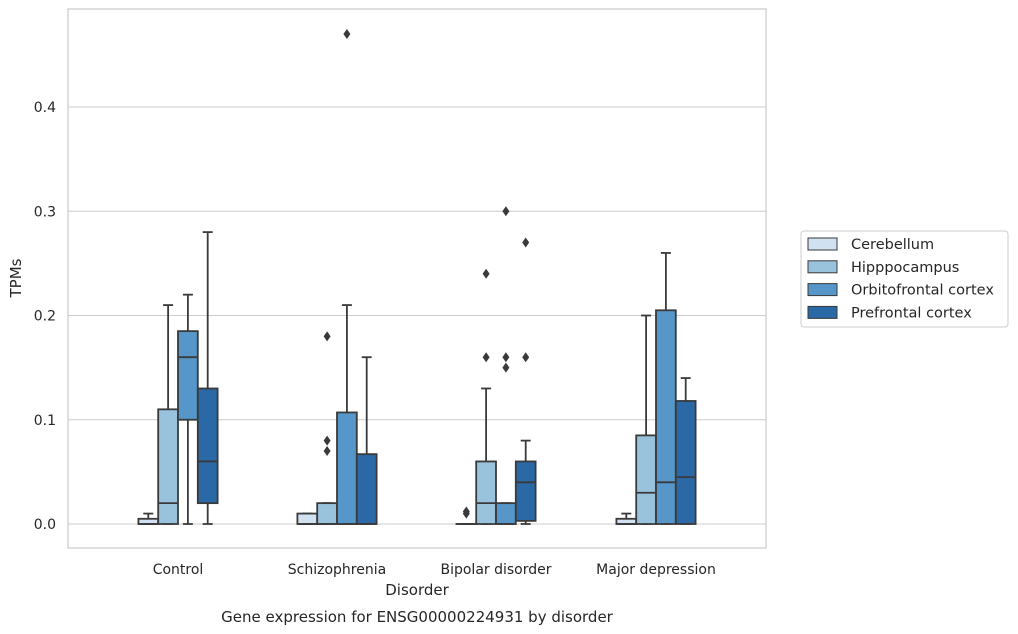  Describe the element at coordinates (656, 570) in the screenshot. I see `x-tick-label: Major depression` at that location.